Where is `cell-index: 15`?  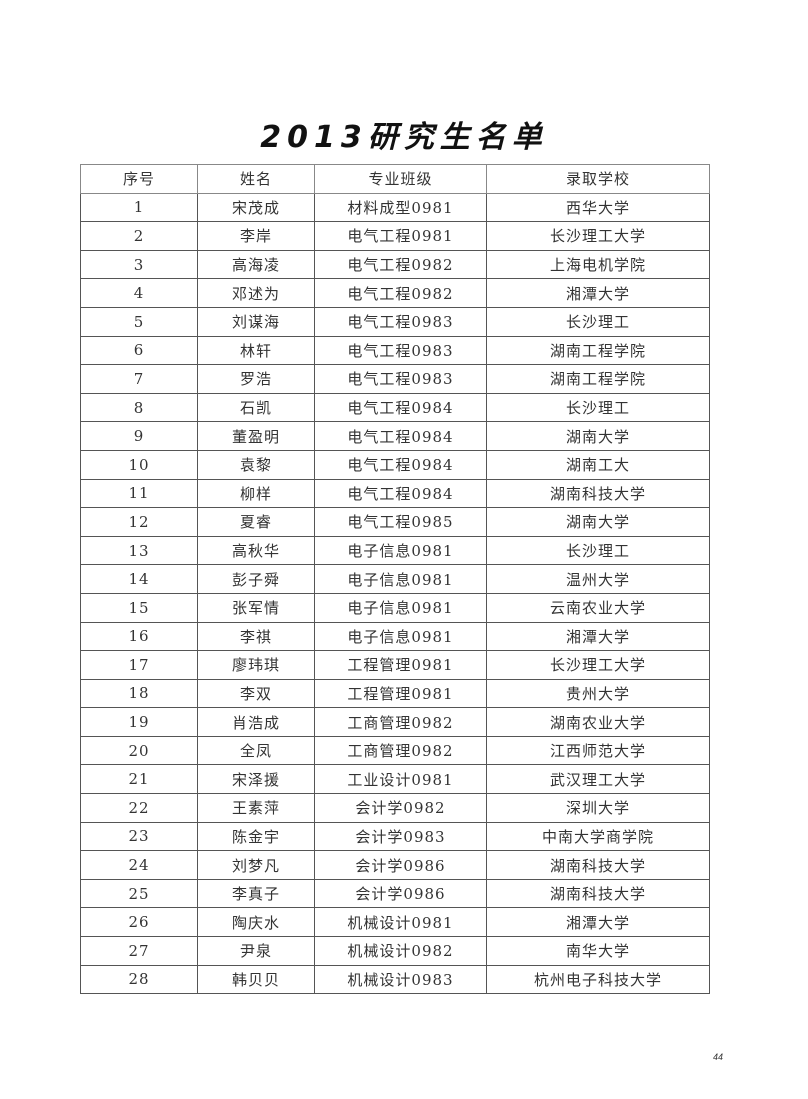
cell-index: 15 is located at coordinates (139, 607).